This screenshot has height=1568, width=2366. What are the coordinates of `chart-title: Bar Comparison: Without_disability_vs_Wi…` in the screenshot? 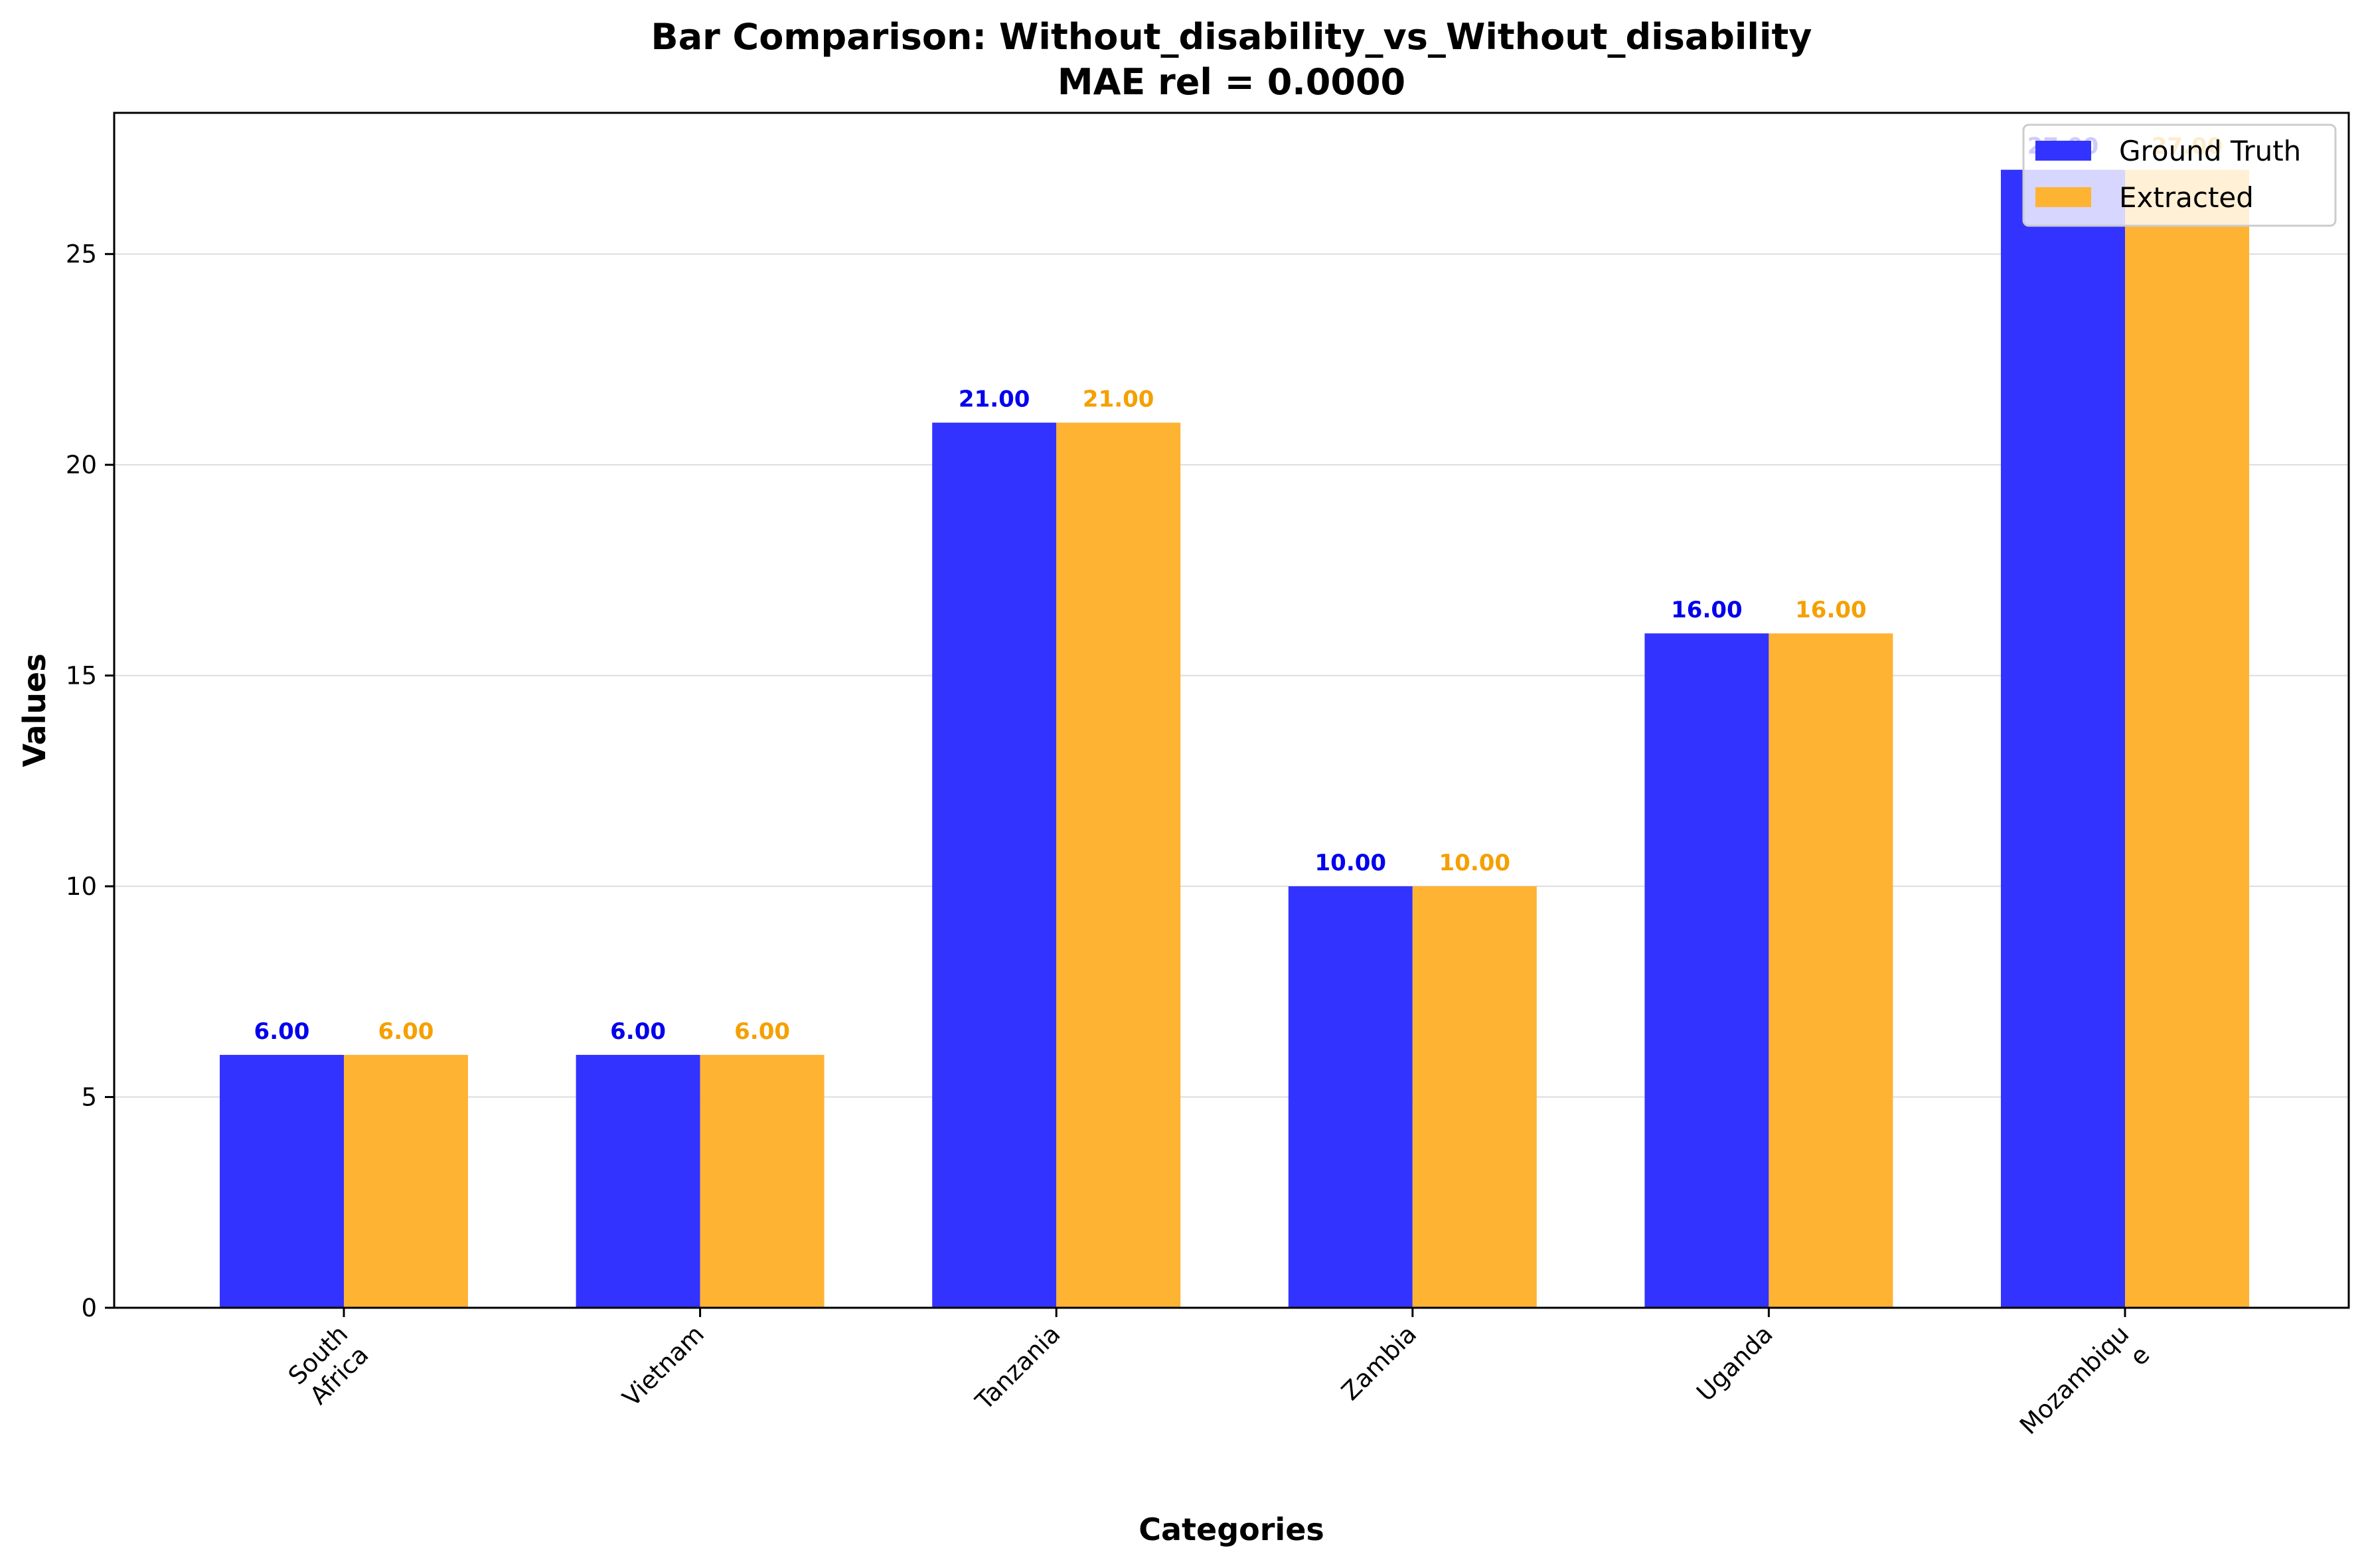 It's located at (1232, 37).